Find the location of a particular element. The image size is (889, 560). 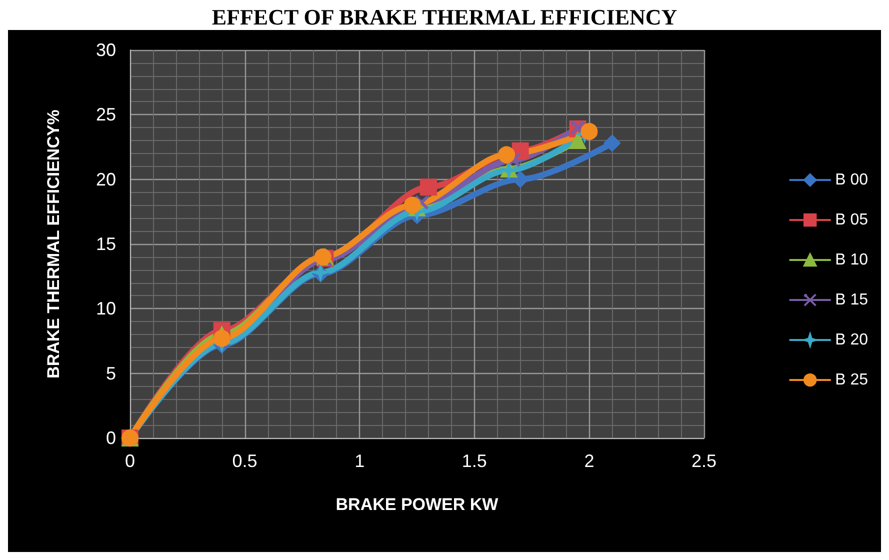

legend-label: B 10 is located at coordinates (851, 260).